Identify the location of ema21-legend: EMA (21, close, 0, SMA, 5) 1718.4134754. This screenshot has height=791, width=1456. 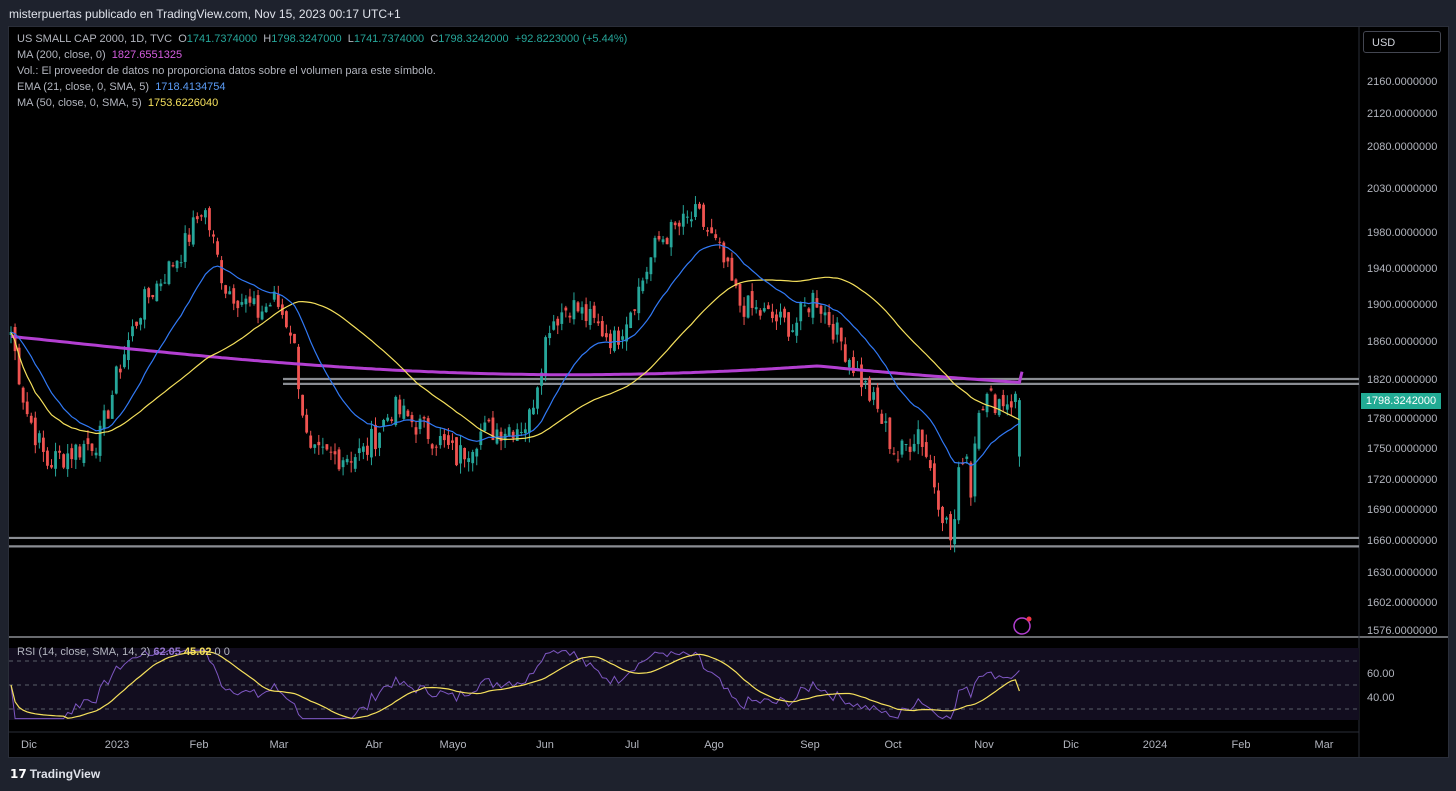
(121, 87).